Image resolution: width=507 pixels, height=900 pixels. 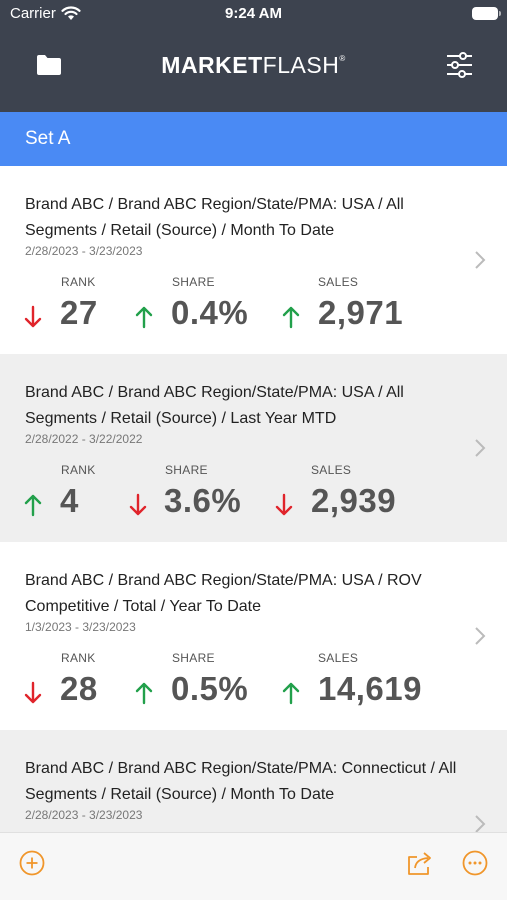 What do you see at coordinates (33, 13) in the screenshot?
I see `carrier-label: Carrier` at bounding box center [33, 13].